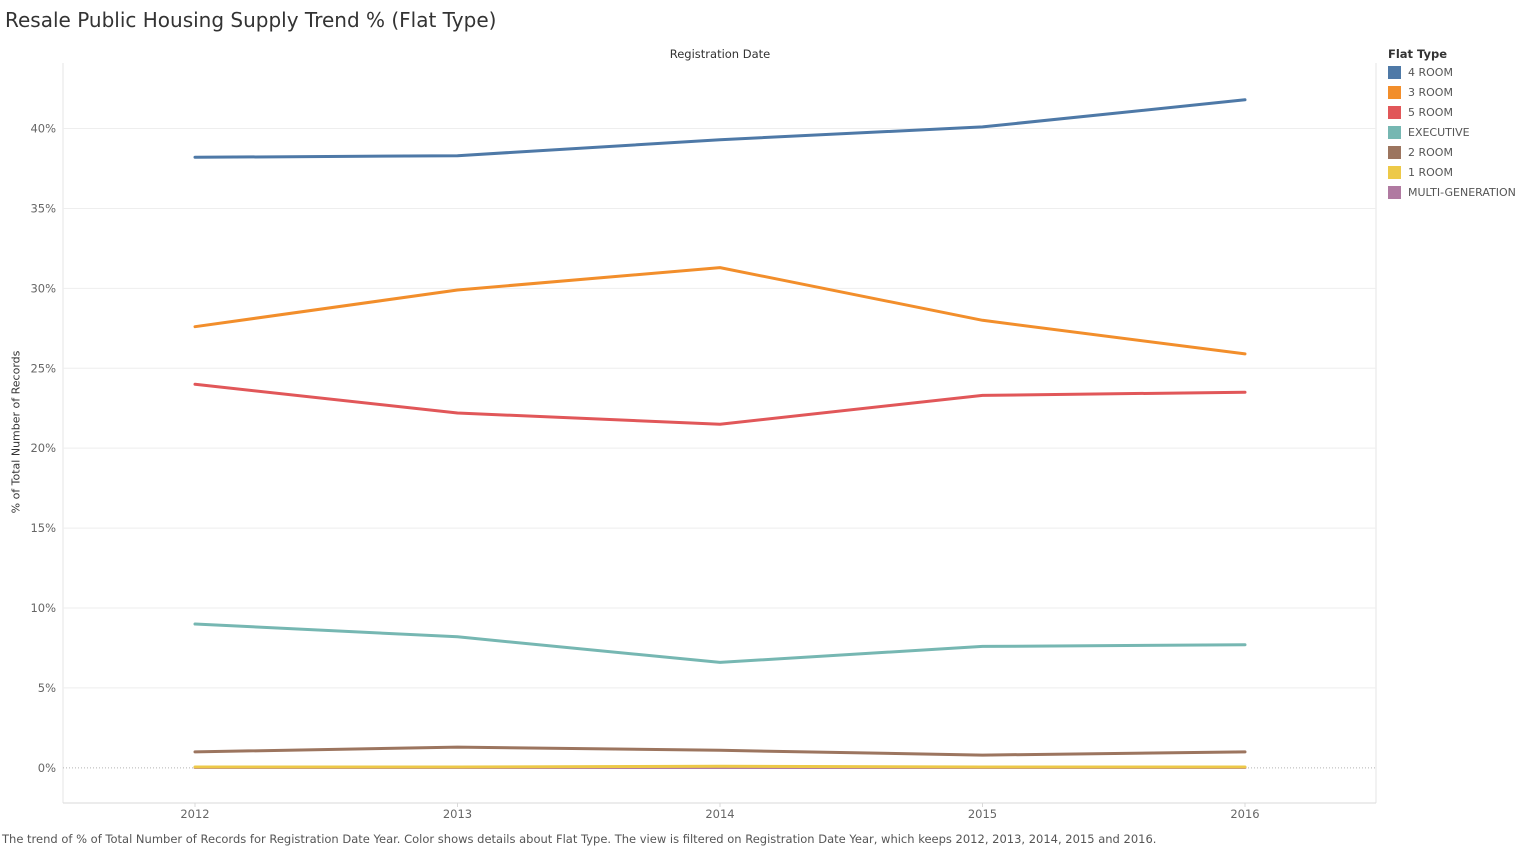  Describe the element at coordinates (720, 766) in the screenshot. I see `series-line-1-room` at that location.